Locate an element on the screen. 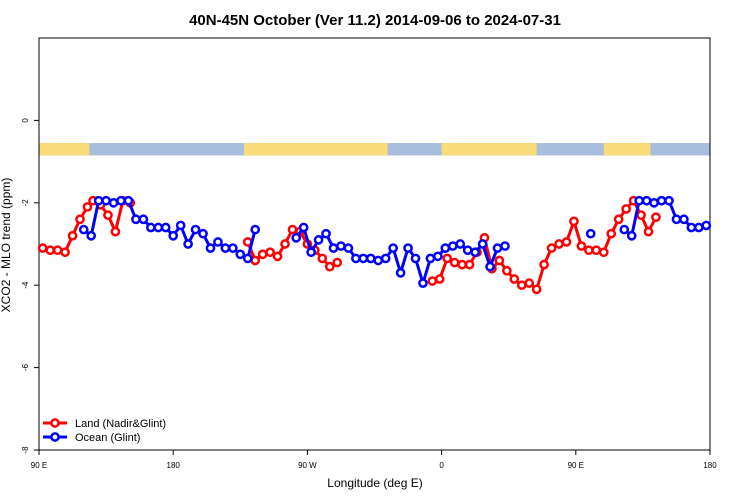 This screenshot has width=750, height=500. legend-marker is located at coordinates (55, 423).